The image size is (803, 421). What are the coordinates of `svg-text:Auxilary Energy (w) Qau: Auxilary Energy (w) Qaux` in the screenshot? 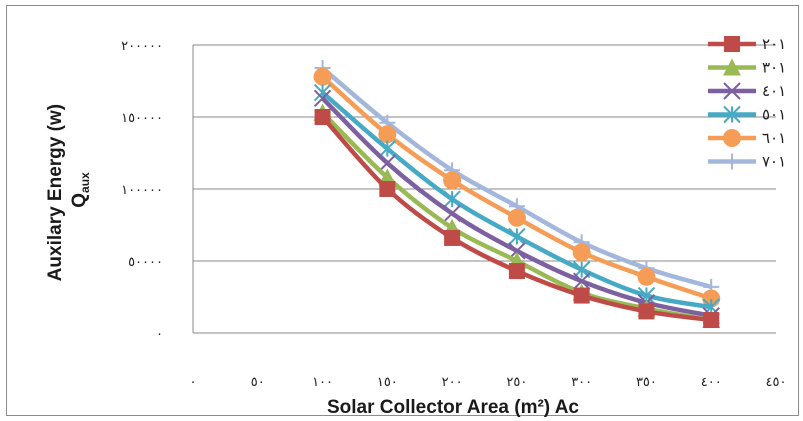 It's located at (68, 190).